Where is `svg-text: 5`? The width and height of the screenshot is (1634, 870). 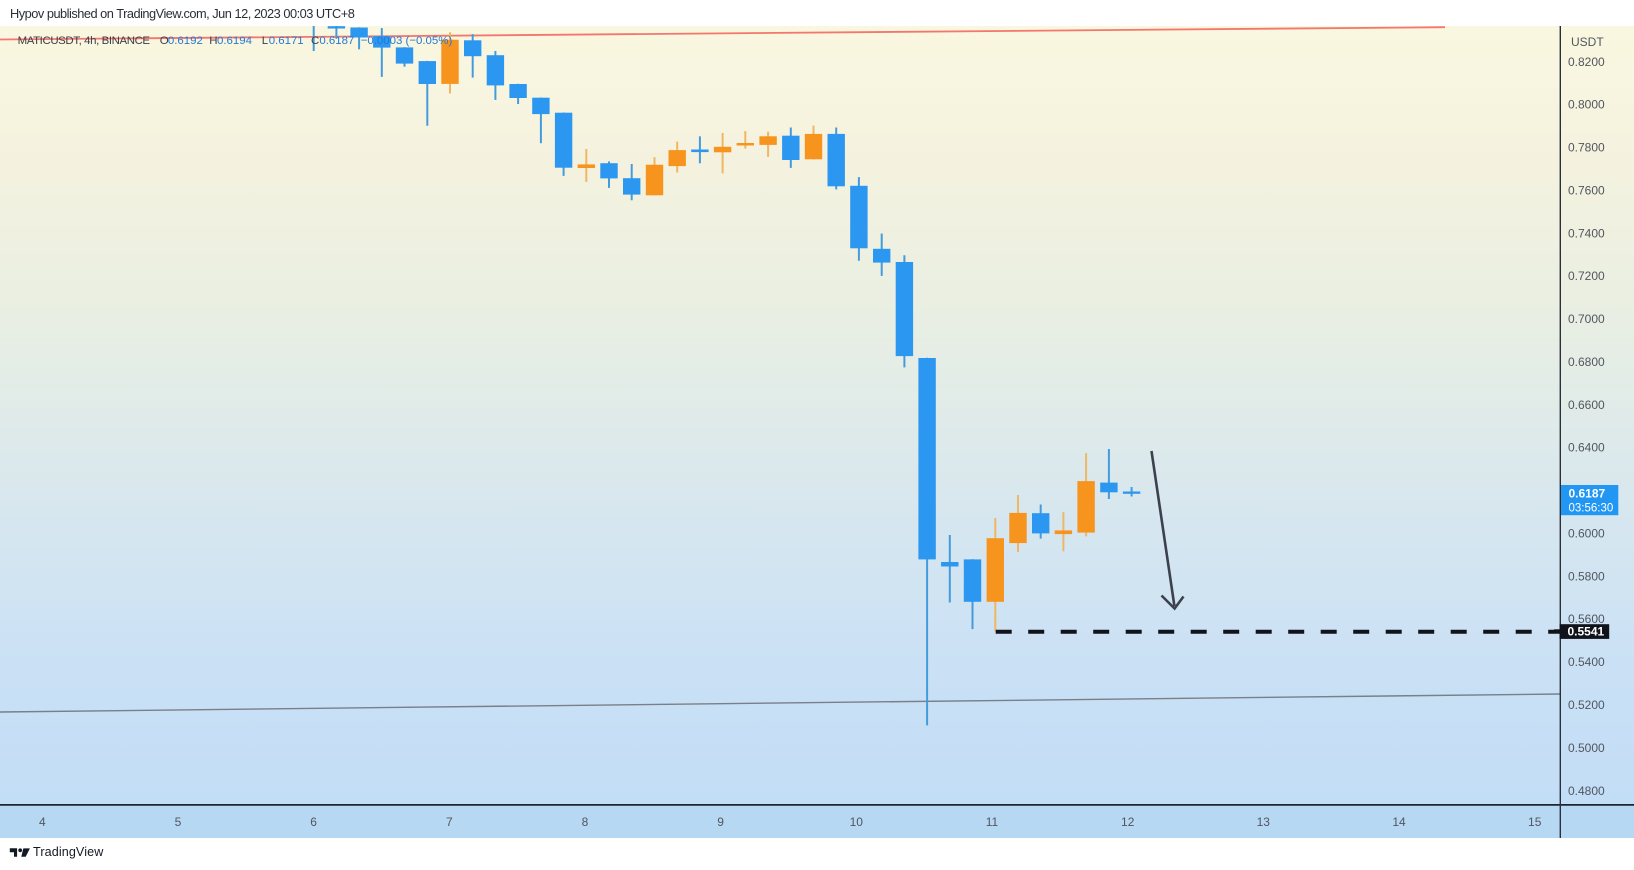
svg-text: 5 is located at coordinates (178, 822).